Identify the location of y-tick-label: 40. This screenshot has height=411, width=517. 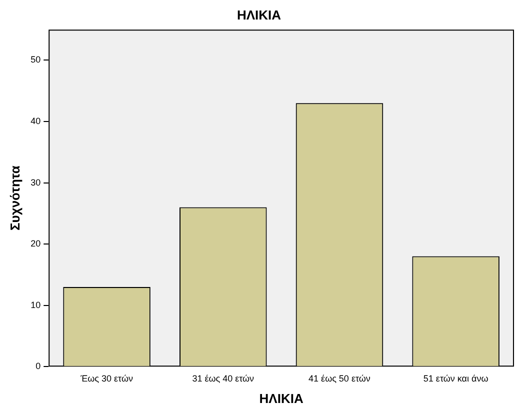
(35, 121).